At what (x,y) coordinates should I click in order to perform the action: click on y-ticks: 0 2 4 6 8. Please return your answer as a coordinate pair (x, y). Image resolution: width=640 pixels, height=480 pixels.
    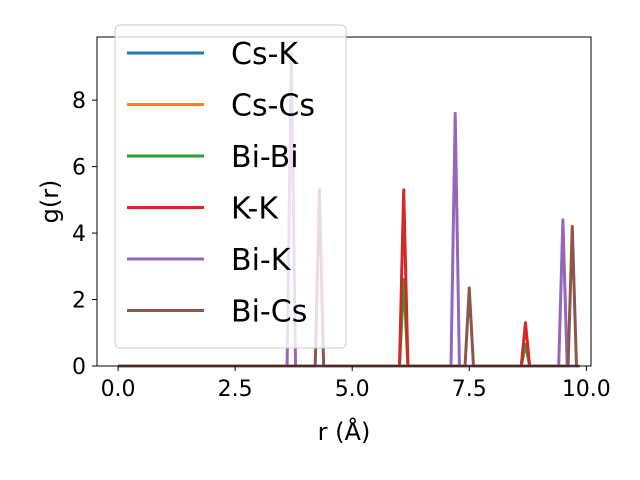
    Looking at the image, I should click on (84, 234).